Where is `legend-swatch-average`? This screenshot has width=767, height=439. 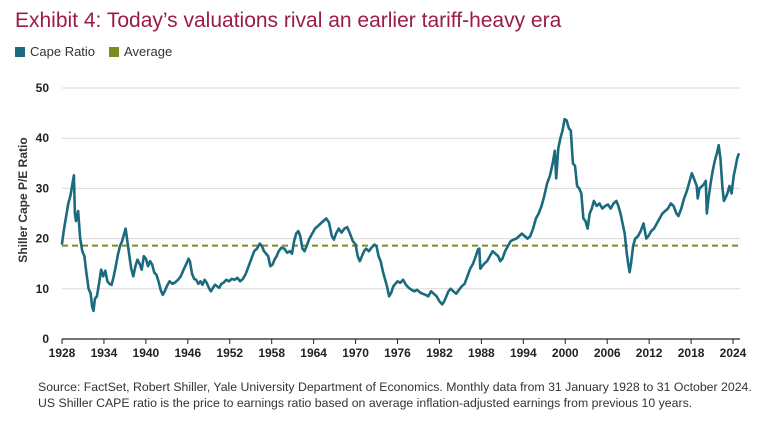 legend-swatch-average is located at coordinates (114, 51).